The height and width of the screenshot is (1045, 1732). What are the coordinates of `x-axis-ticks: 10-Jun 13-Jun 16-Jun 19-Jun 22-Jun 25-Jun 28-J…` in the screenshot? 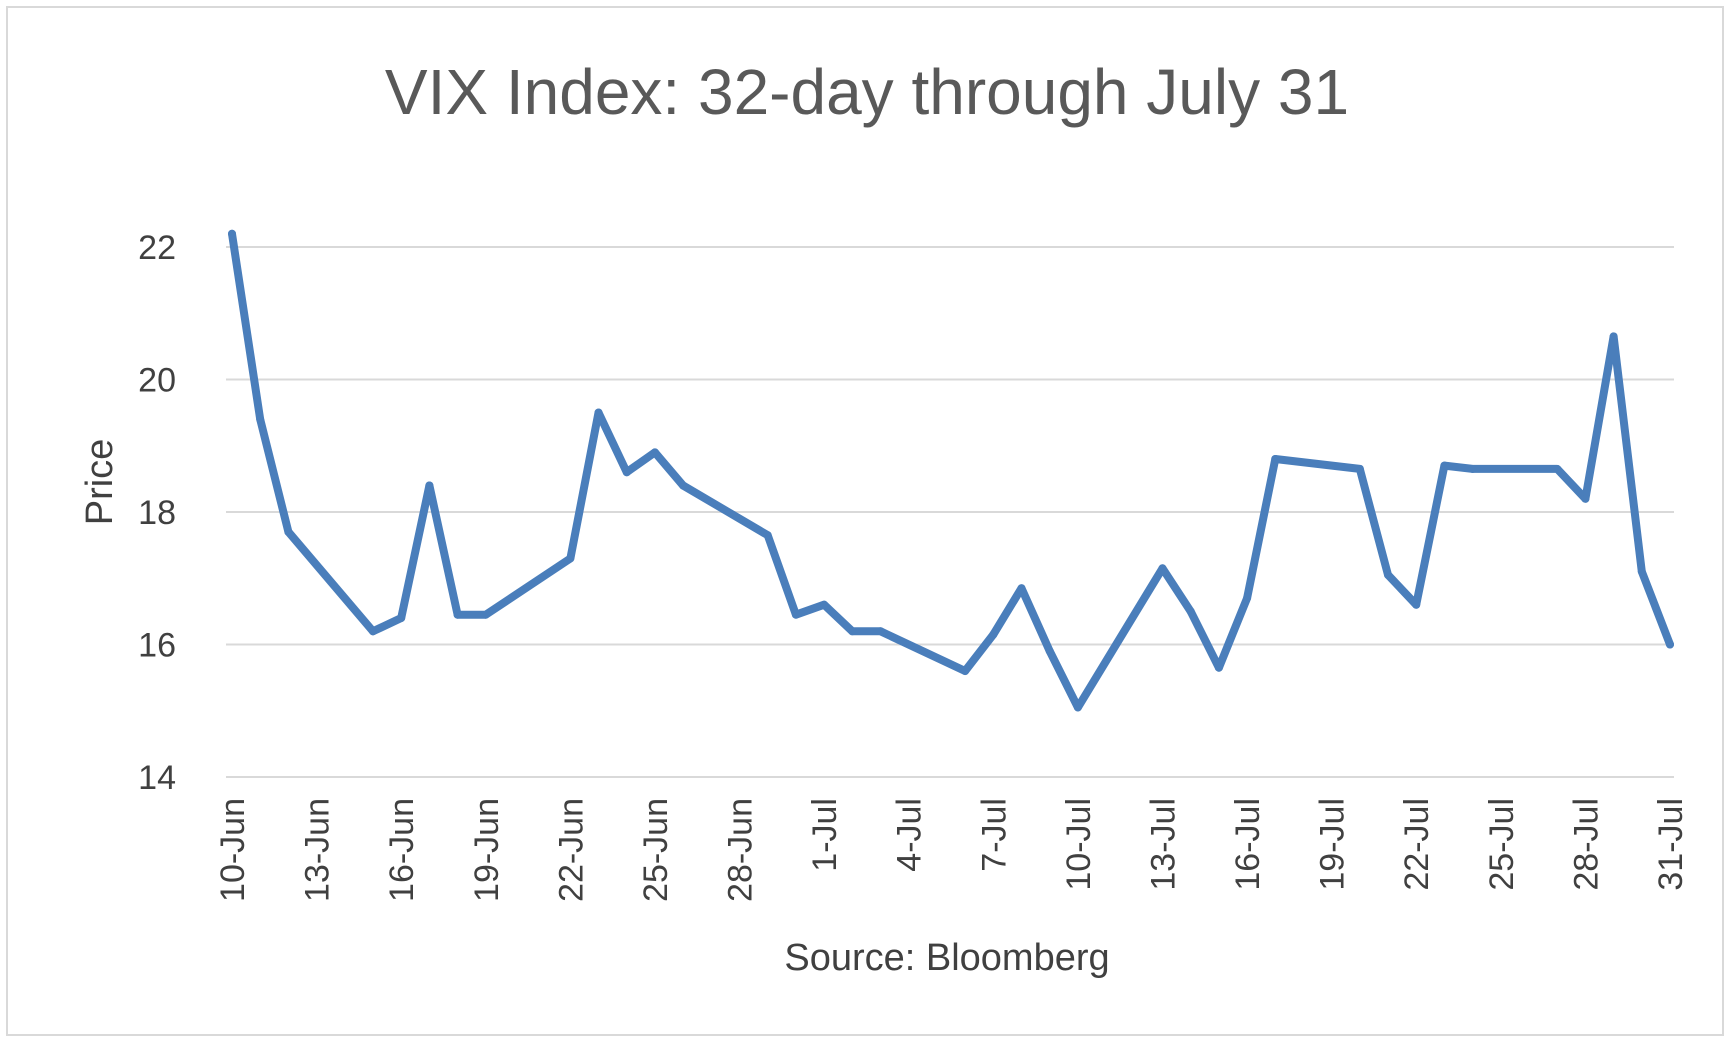 It's located at (952, 850).